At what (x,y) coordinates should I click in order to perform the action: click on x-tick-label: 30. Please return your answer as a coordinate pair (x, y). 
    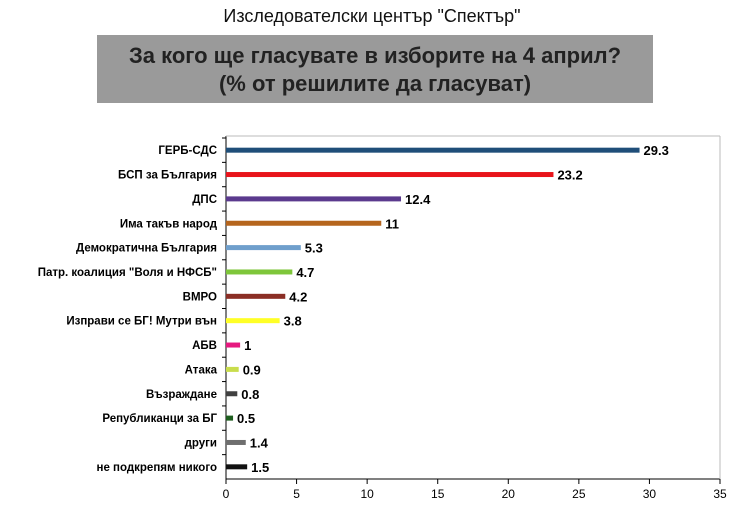
    Looking at the image, I should click on (650, 494).